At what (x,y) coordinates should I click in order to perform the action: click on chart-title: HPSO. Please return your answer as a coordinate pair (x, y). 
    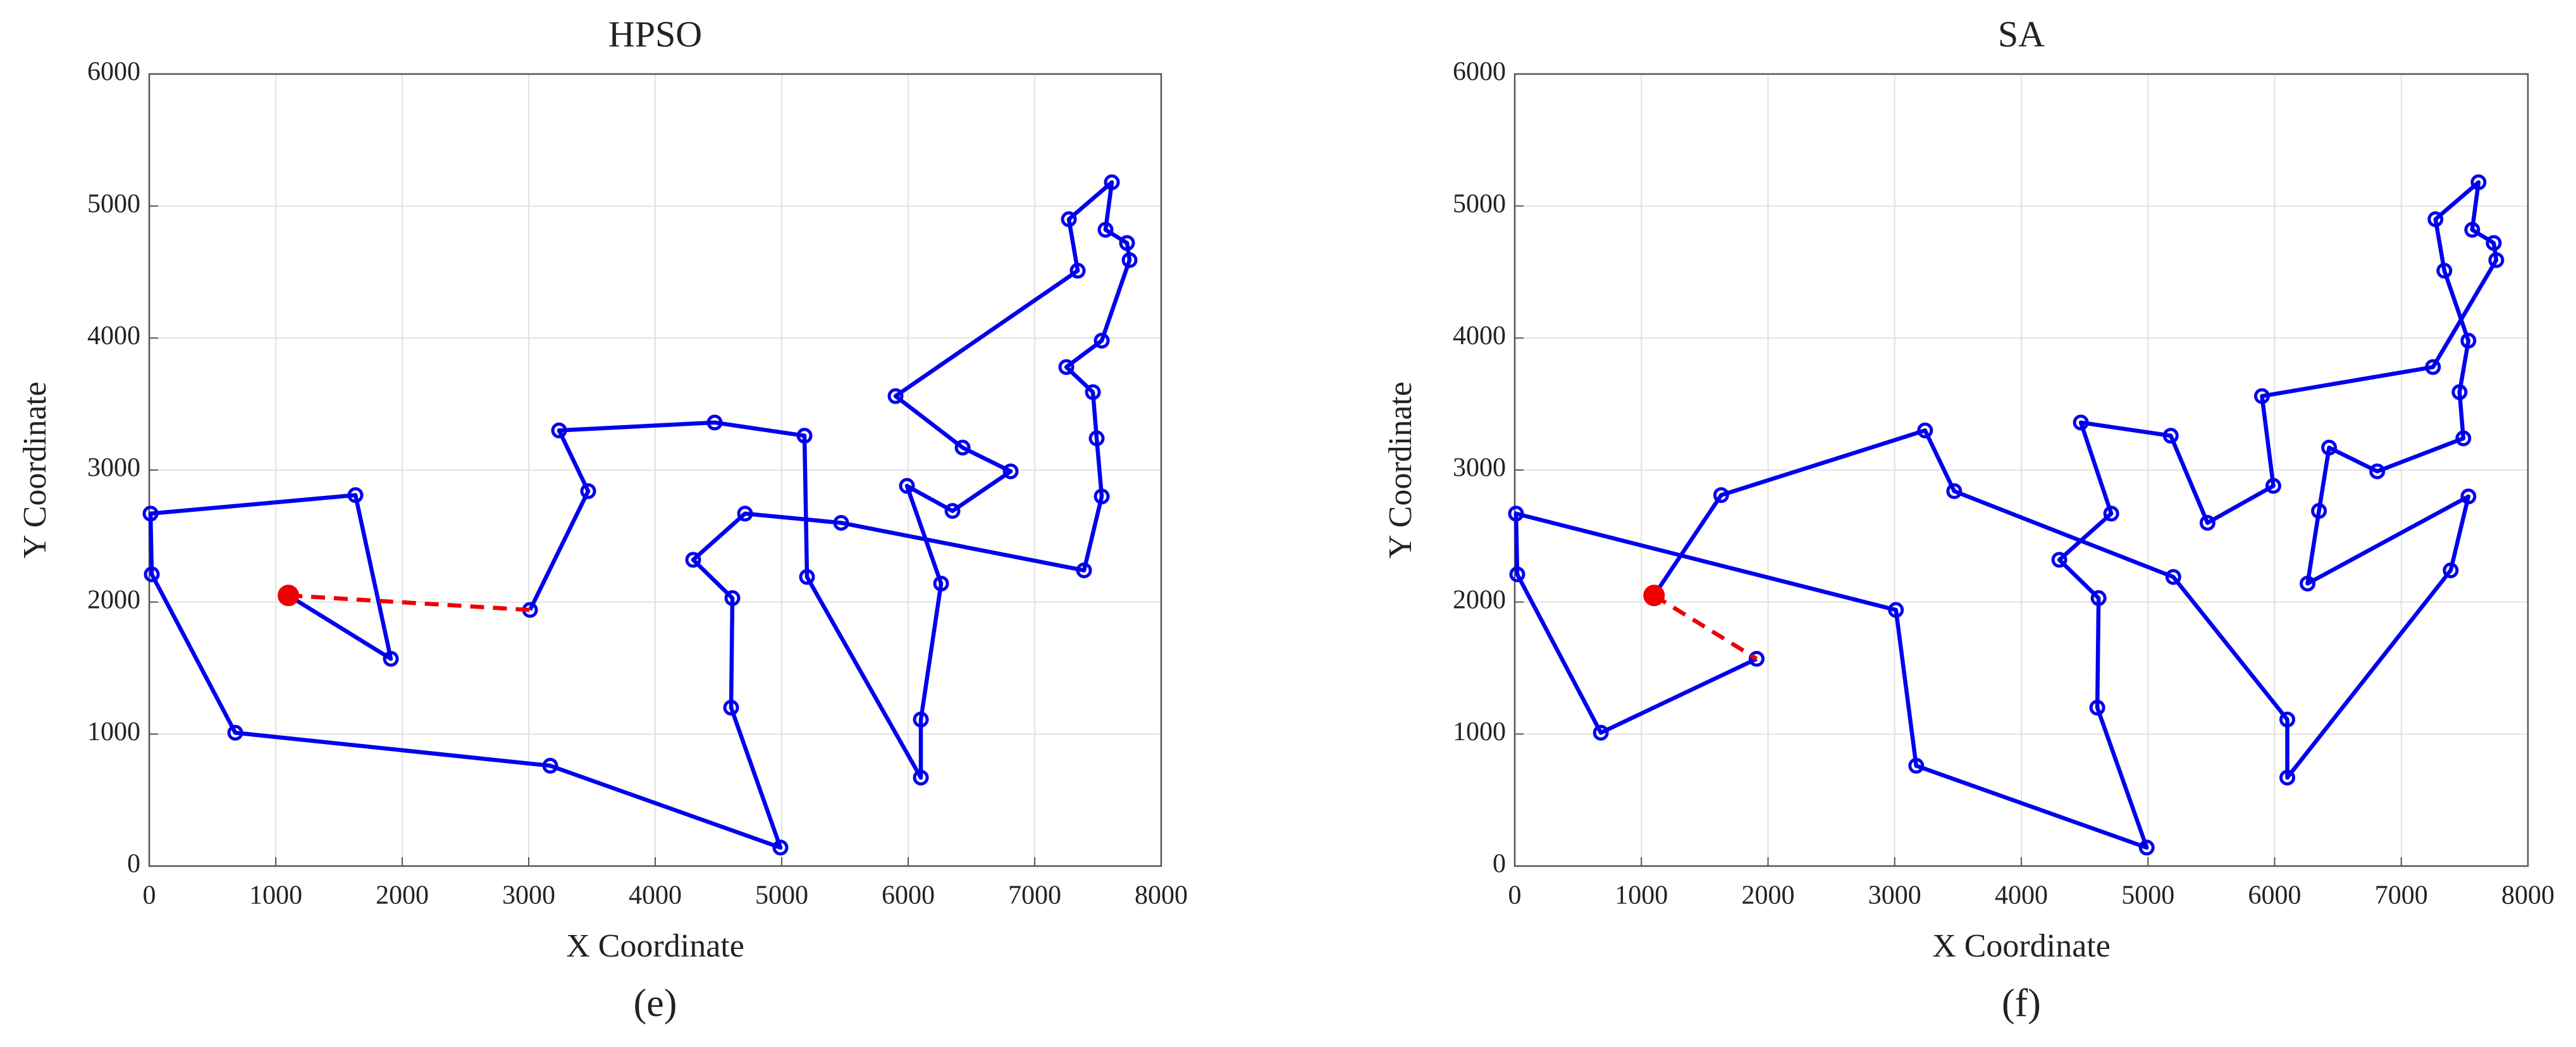
    Looking at the image, I should click on (655, 33).